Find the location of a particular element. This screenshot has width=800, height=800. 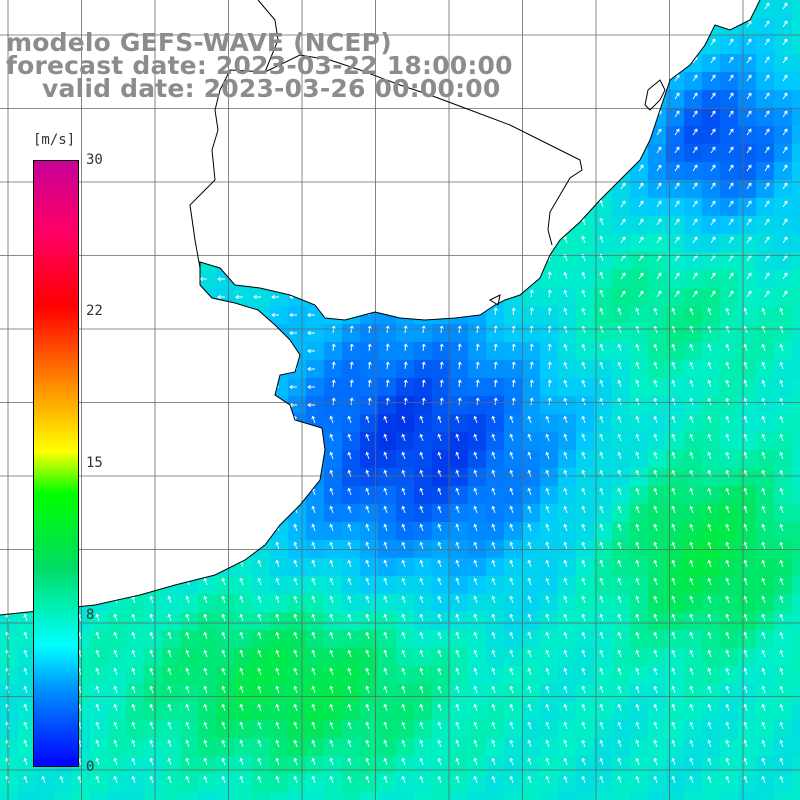

colorbar-unit-label: [m/s] is located at coordinates (54, 140).